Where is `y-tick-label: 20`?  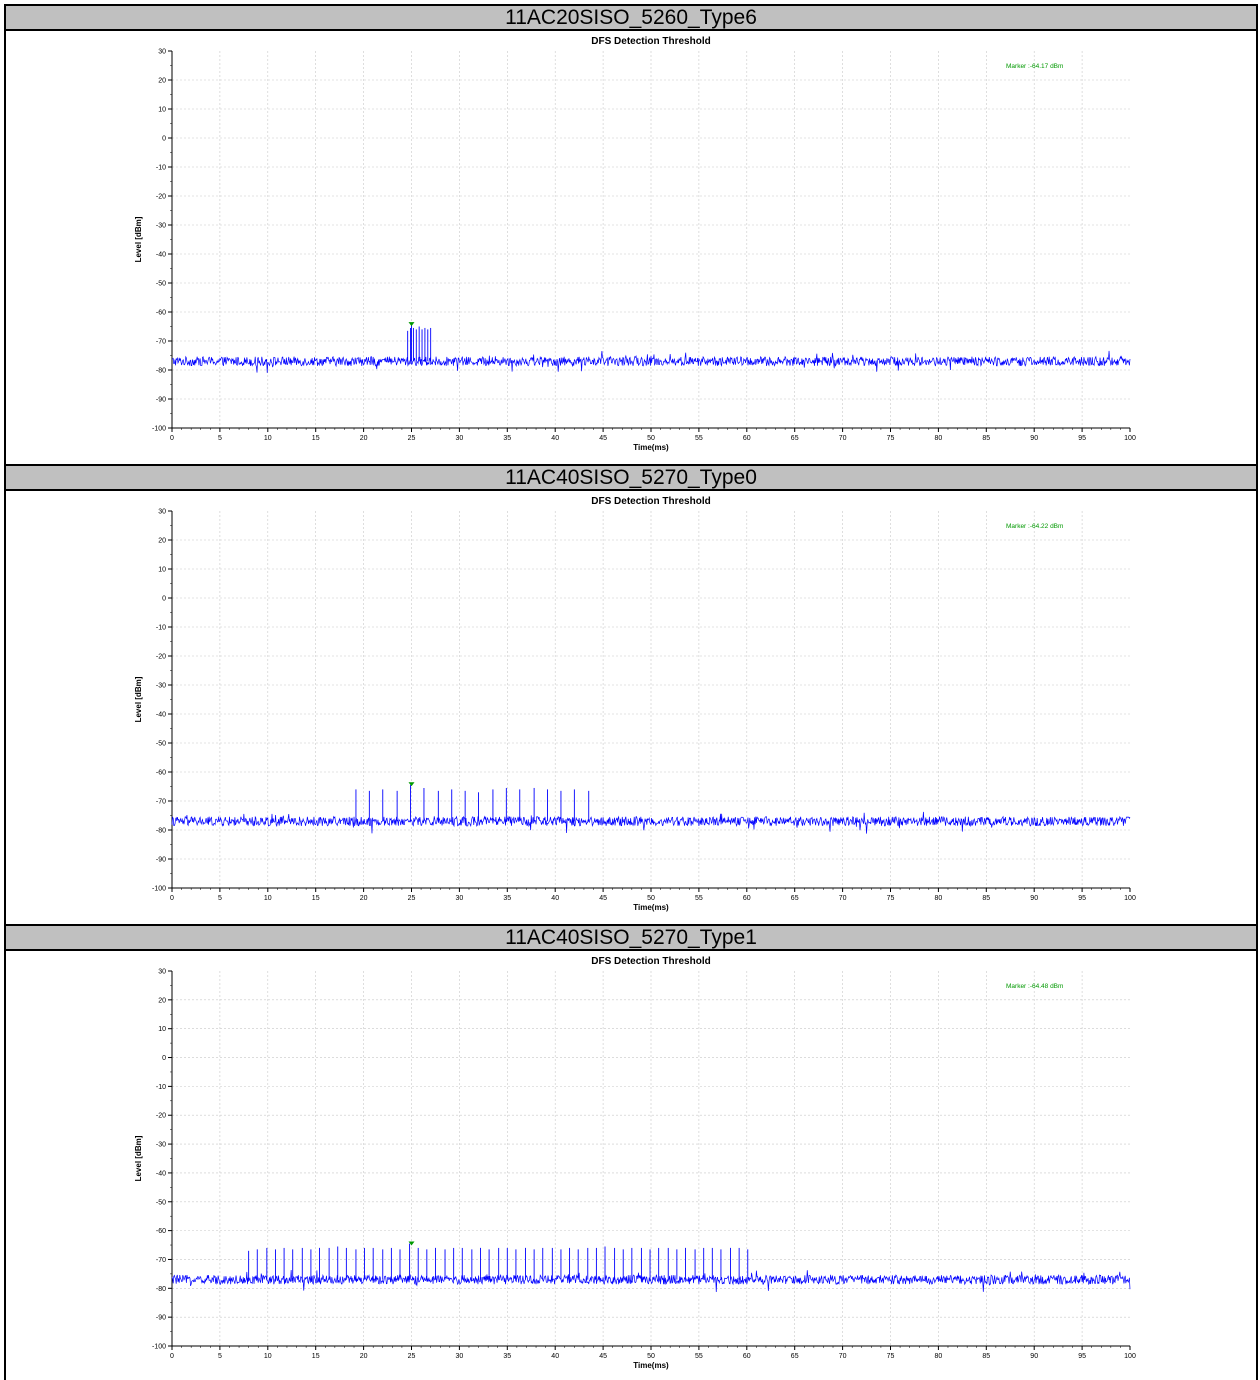 y-tick-label: 20 is located at coordinates (162, 81).